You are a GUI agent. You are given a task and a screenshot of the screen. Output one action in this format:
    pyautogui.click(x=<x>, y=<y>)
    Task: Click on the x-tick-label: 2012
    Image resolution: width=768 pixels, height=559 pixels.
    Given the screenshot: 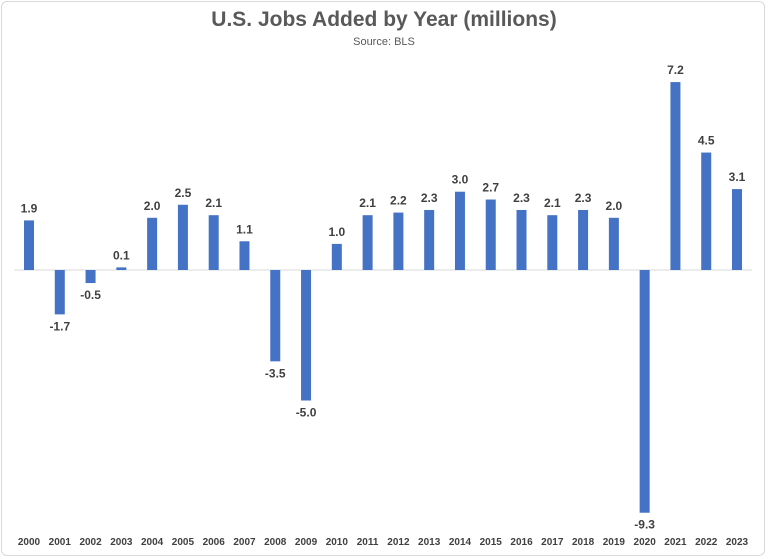 What is the action you would take?
    pyautogui.click(x=398, y=542)
    